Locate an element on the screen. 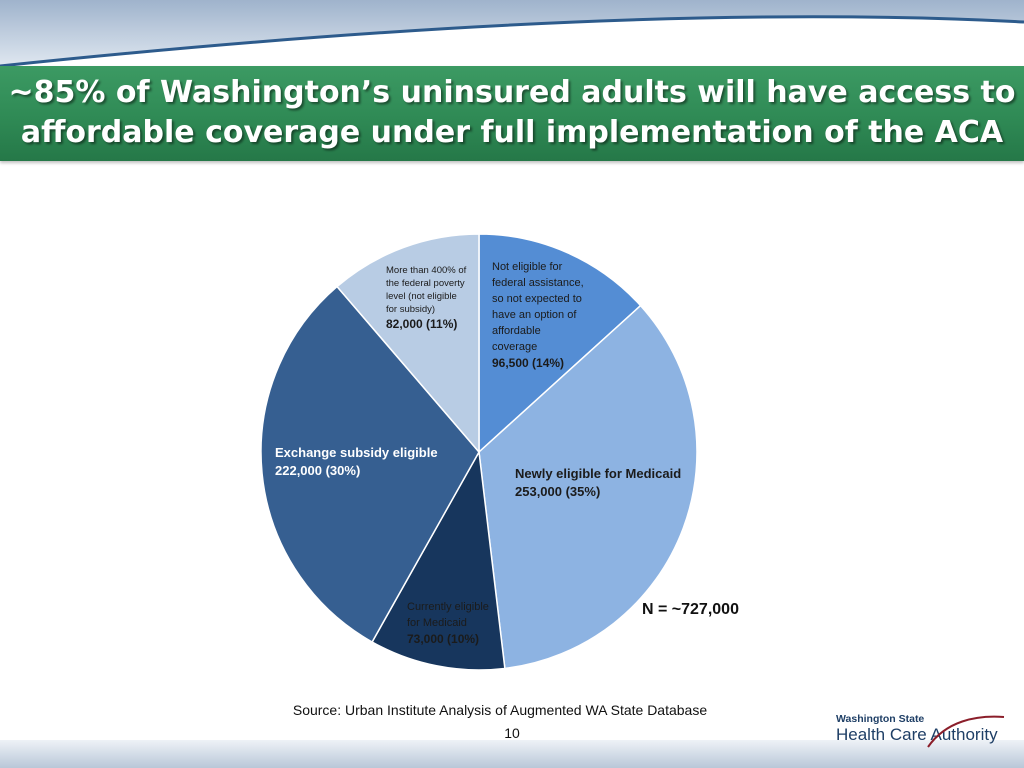 Image resolution: width=1024 pixels, height=768 pixels. pie-slice-exchange-subsidy is located at coordinates (370, 464).